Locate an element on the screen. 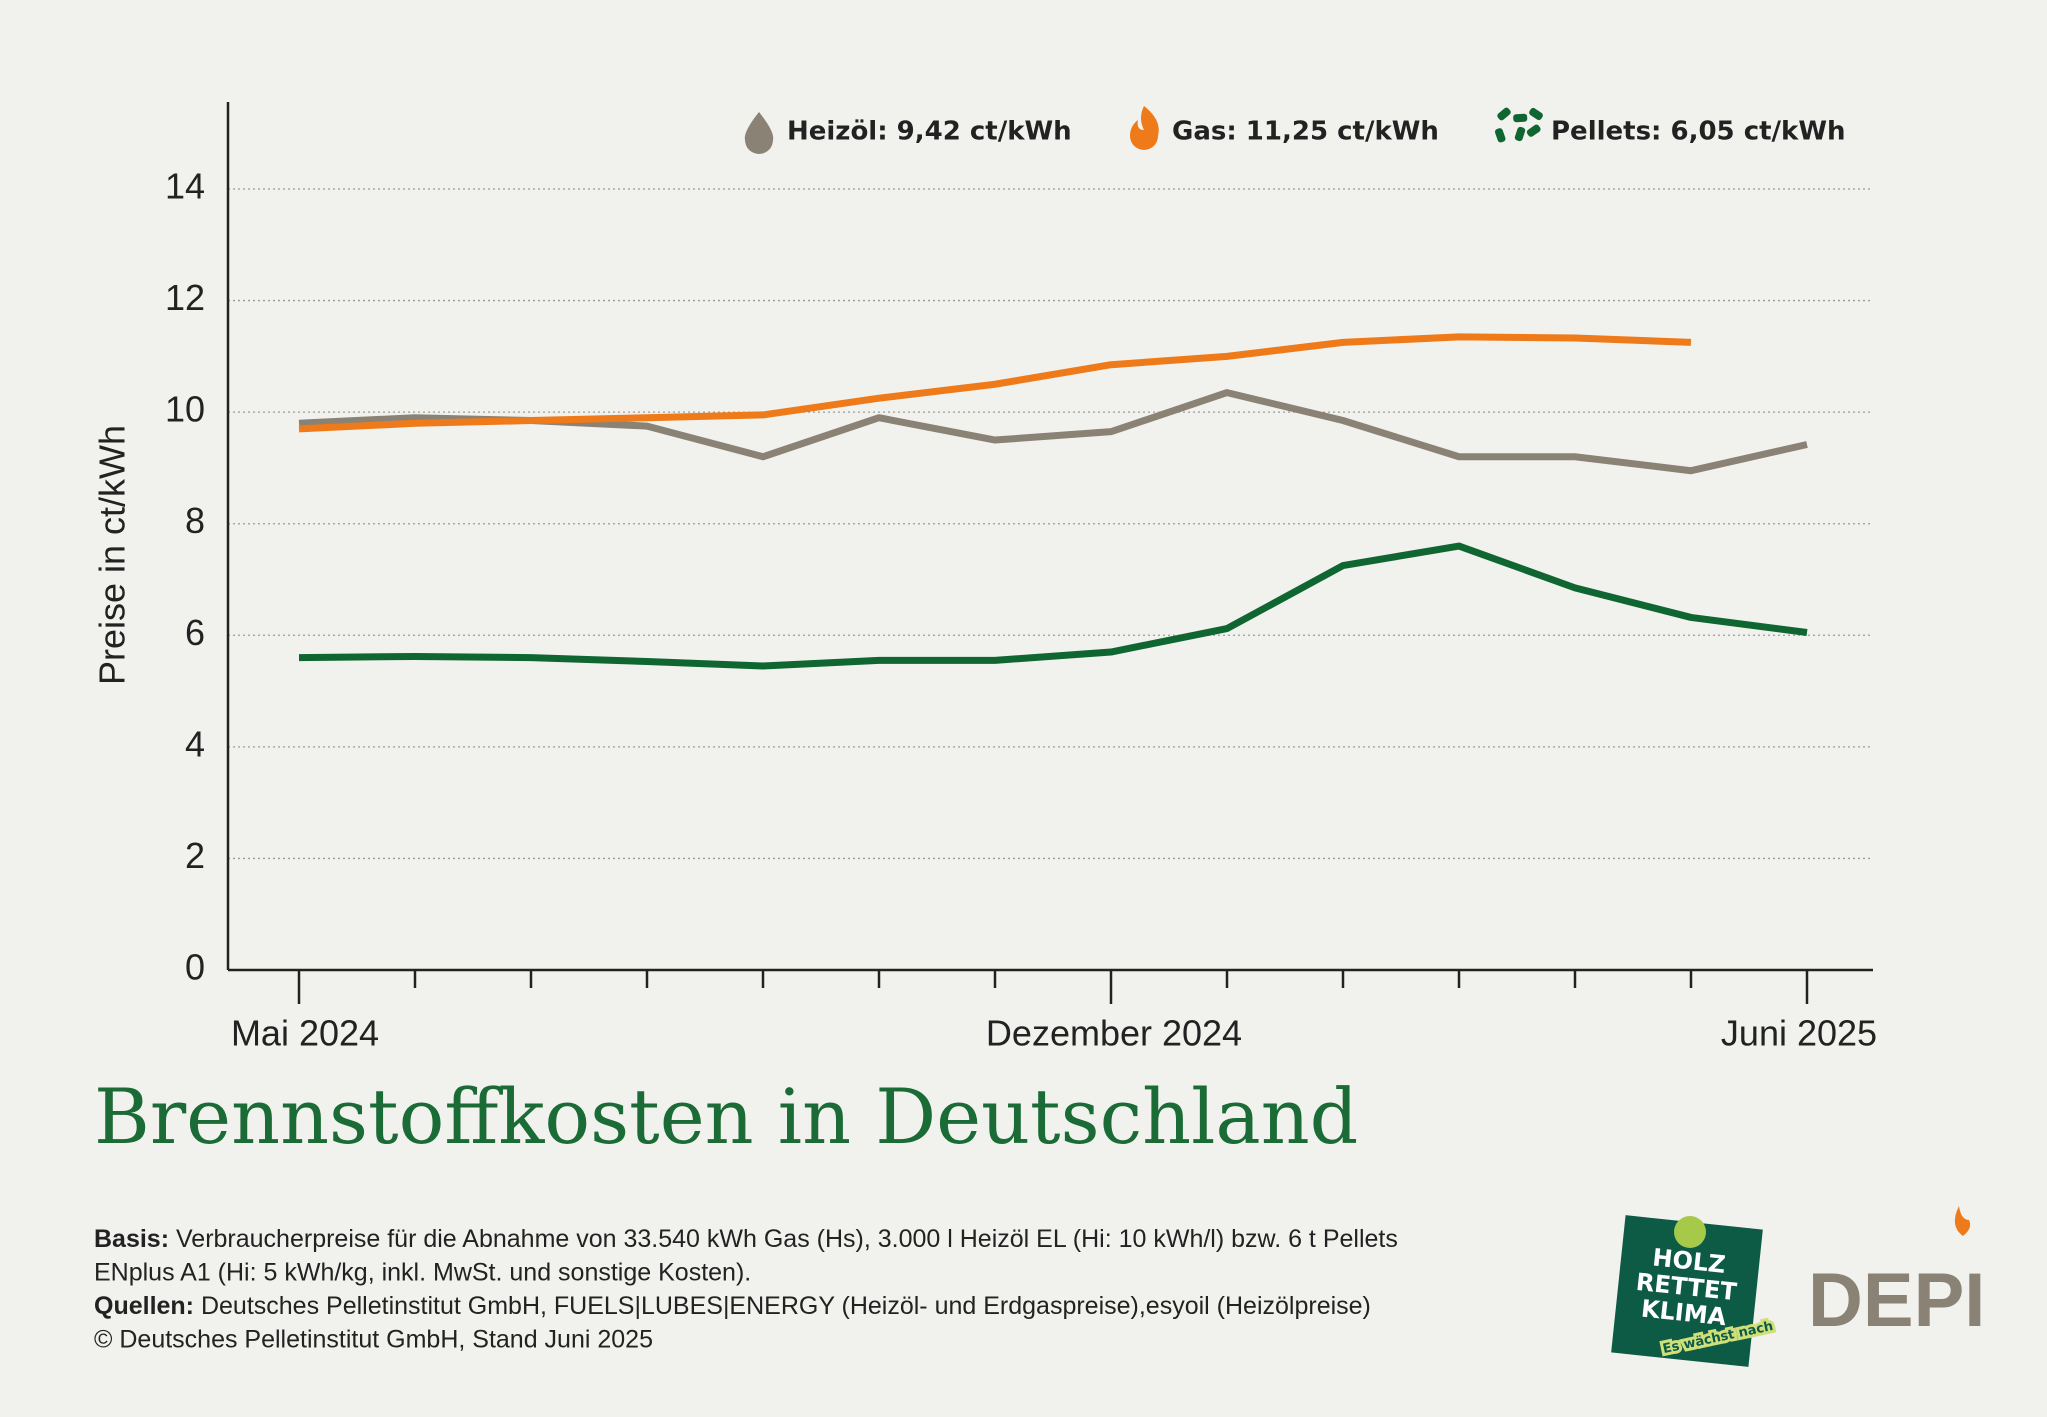 This screenshot has height=1417, width=2047. y-tick-label: 2 is located at coordinates (195, 855).